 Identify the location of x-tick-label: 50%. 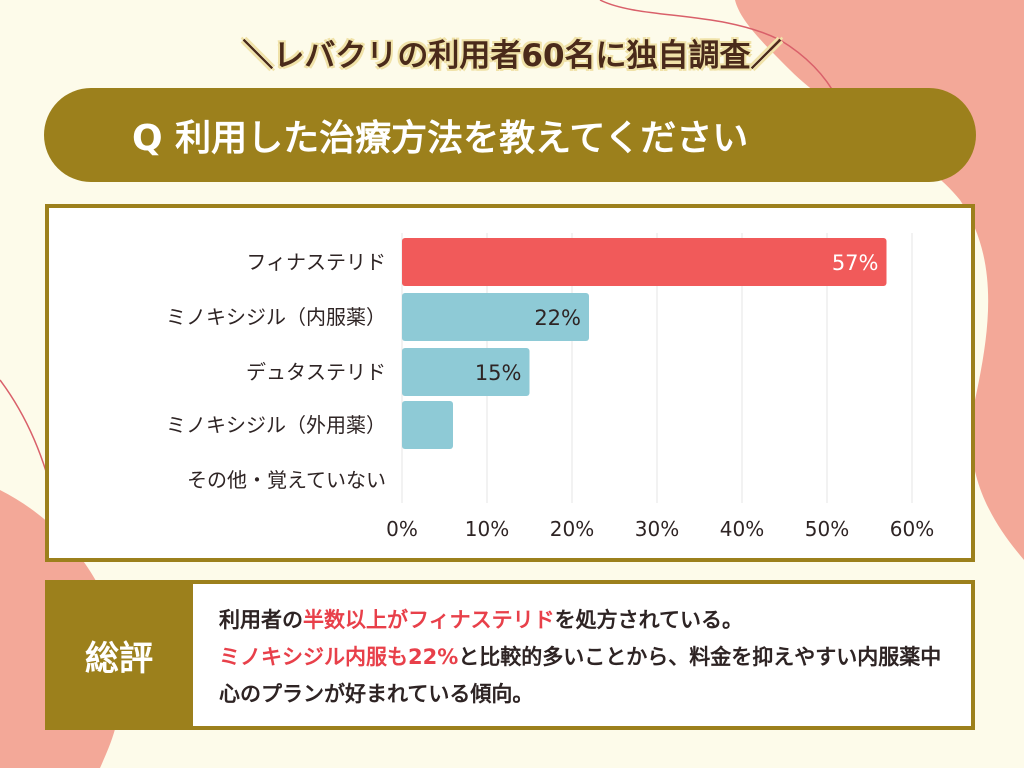
(827, 529).